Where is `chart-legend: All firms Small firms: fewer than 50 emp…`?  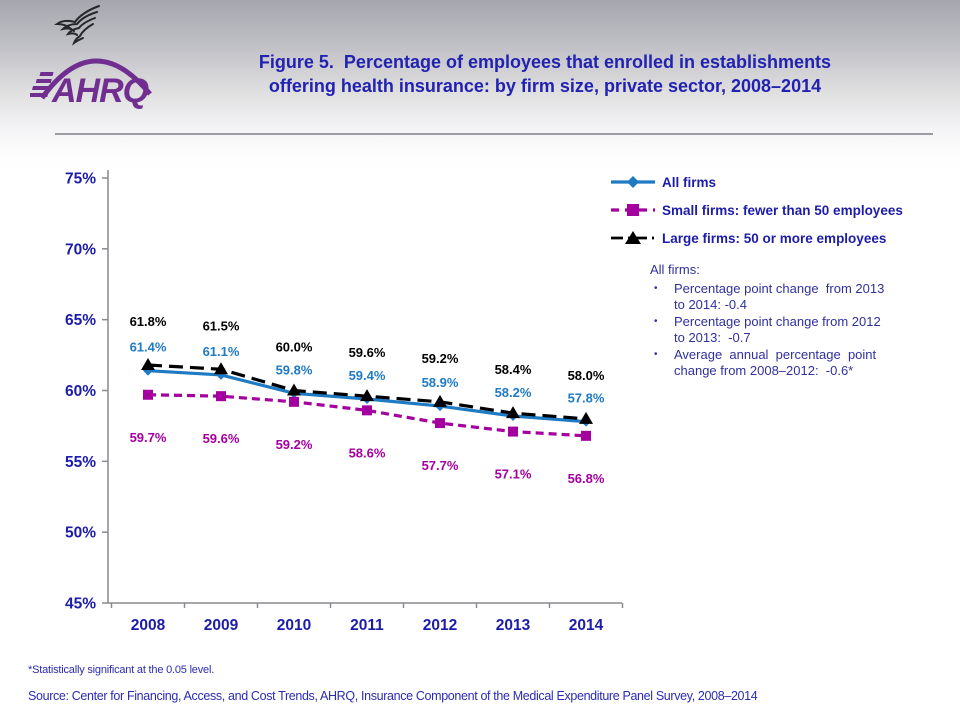 chart-legend: All firms Small firms: fewer than 50 emp… is located at coordinates (756, 216).